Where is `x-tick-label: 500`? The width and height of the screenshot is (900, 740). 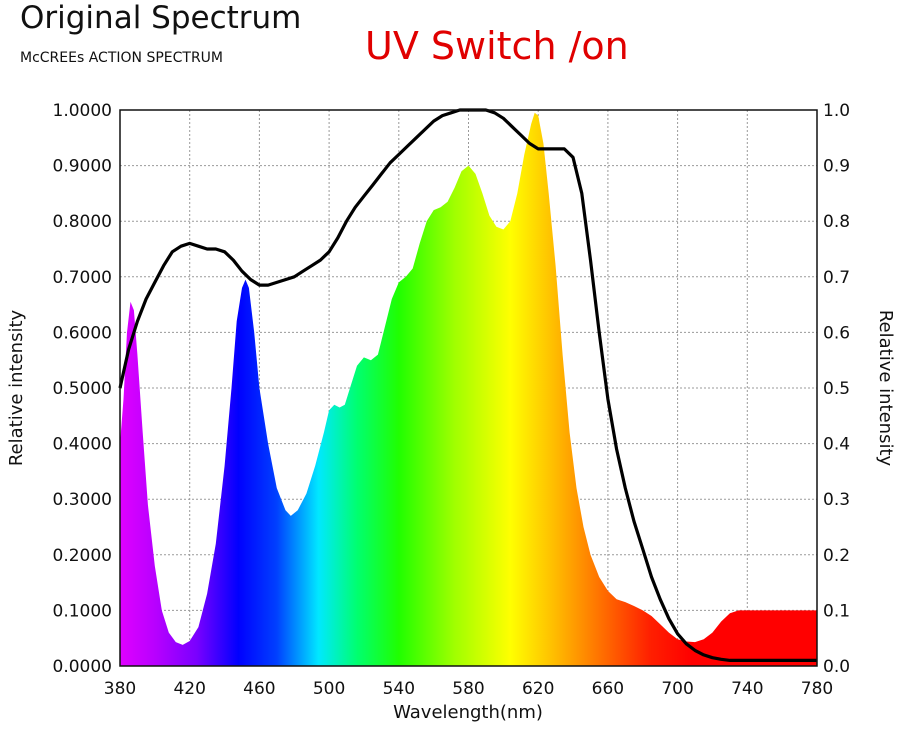 x-tick-label: 500 is located at coordinates (329, 689).